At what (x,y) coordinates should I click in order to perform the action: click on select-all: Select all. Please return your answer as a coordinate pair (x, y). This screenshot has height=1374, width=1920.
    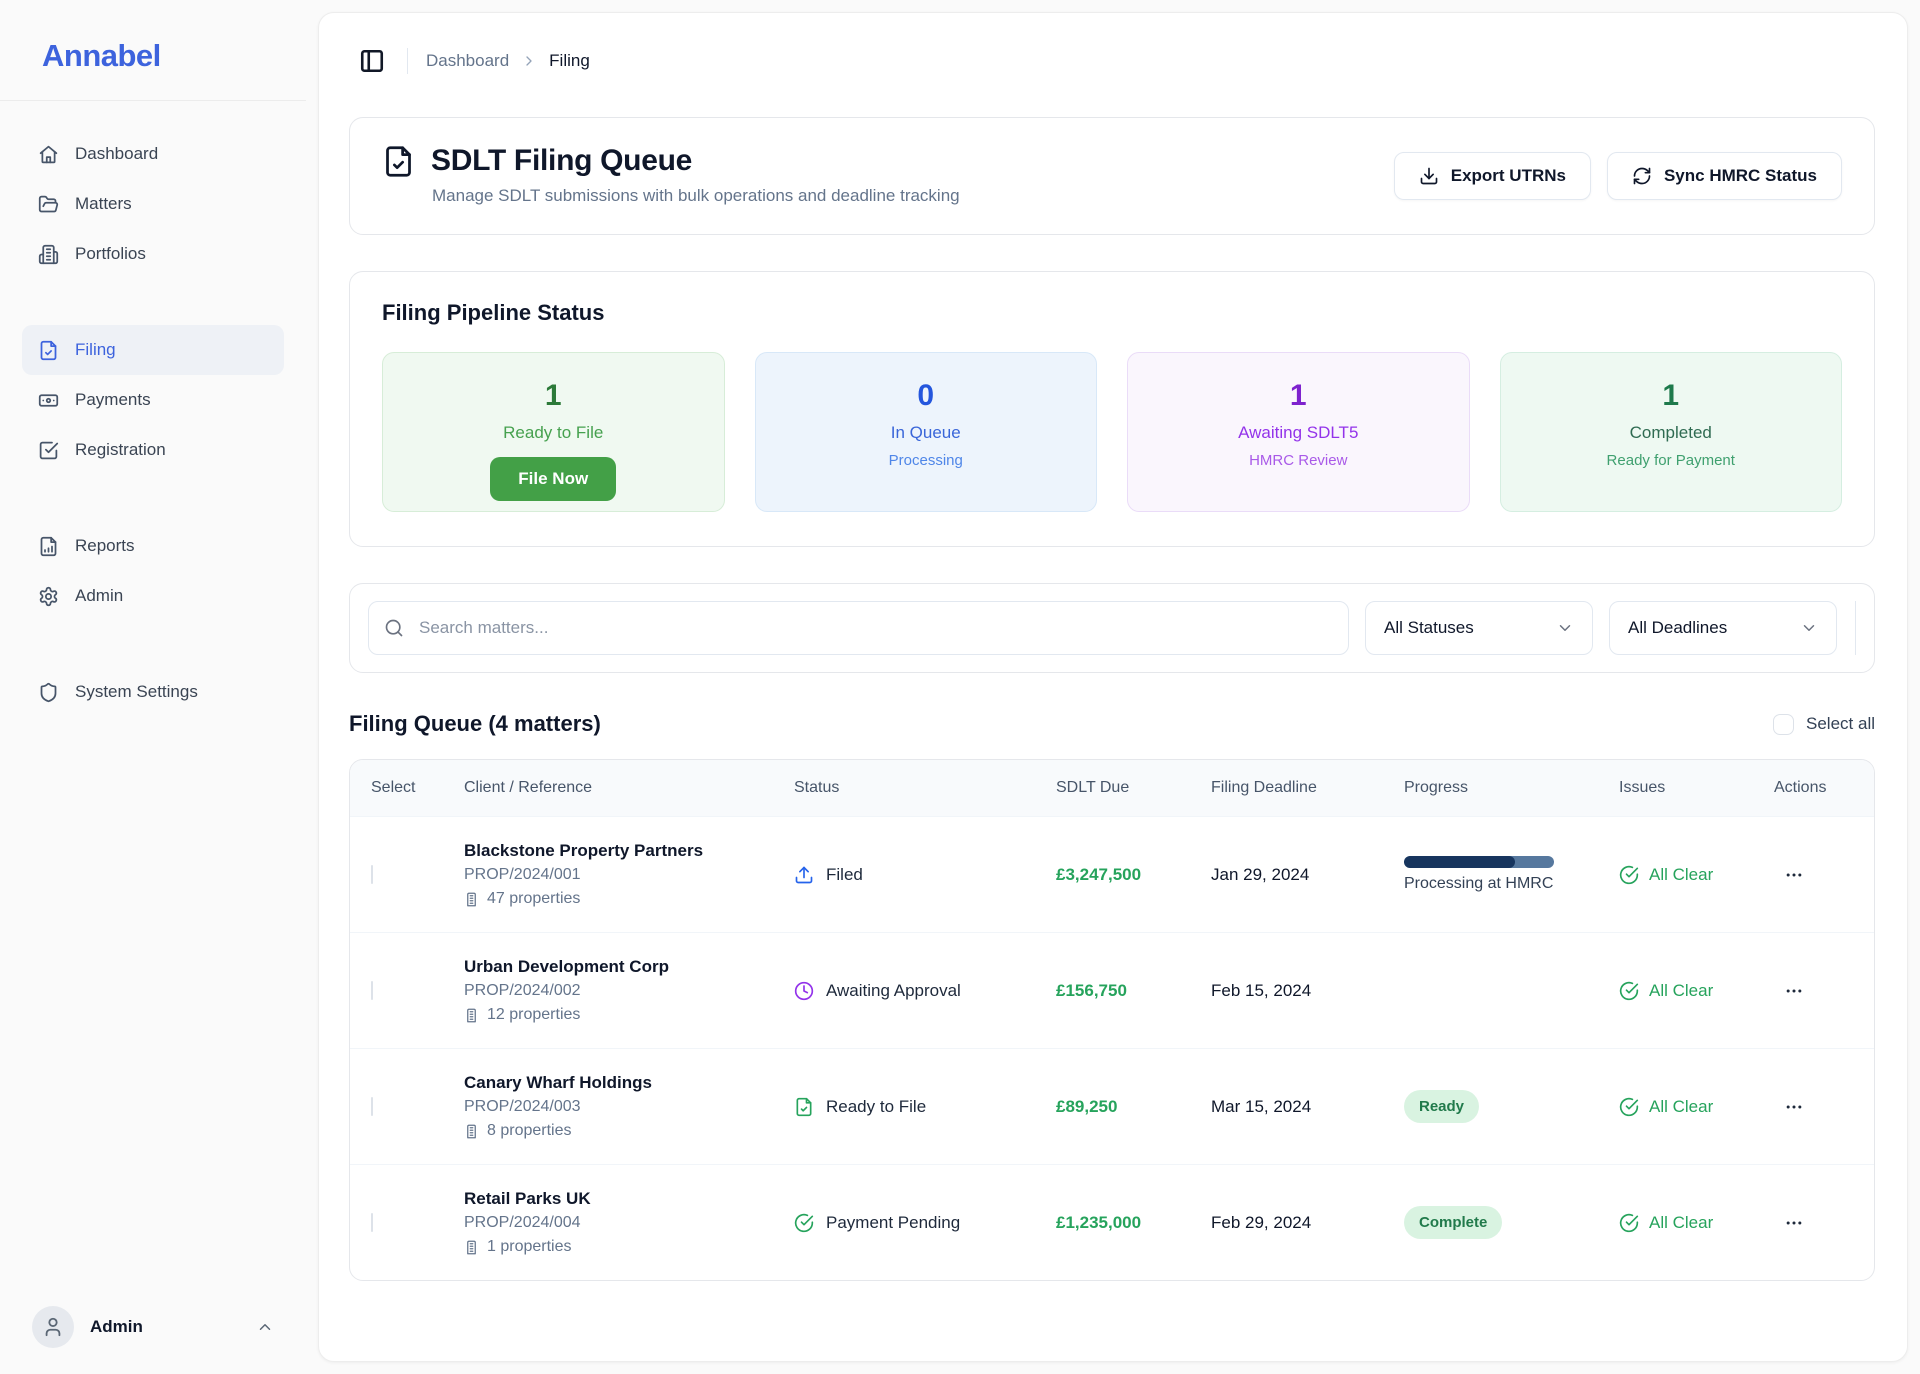
    Looking at the image, I should click on (1824, 724).